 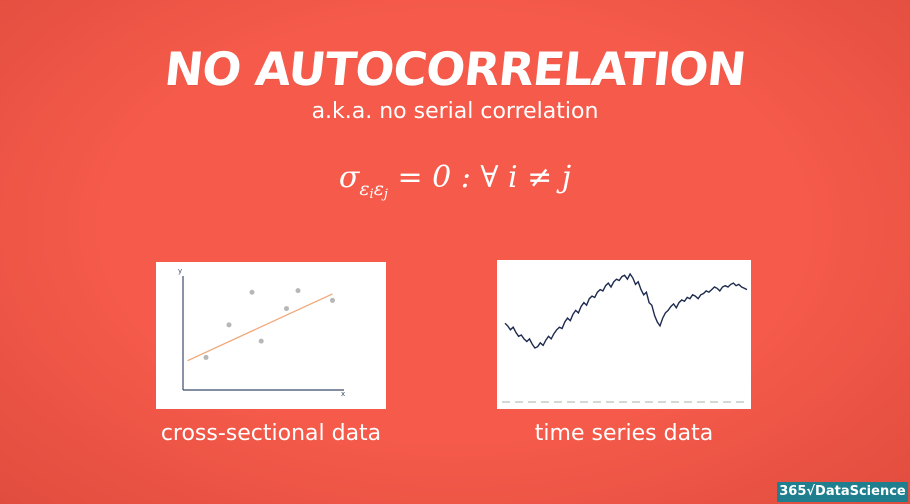 What do you see at coordinates (479, 177) in the screenshot?
I see `formula-rest: = 0 : ∀ i ≠ j` at bounding box center [479, 177].